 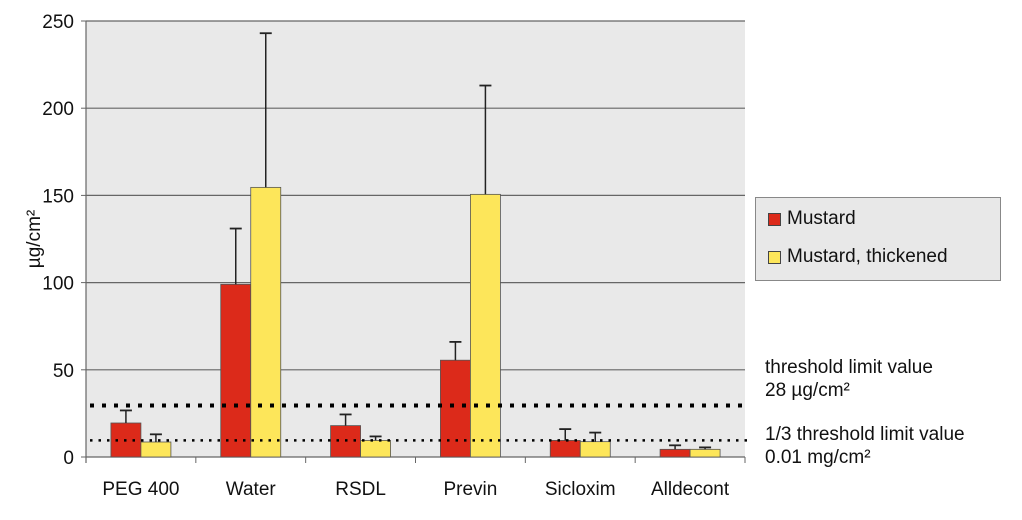 I want to click on legend: Mustard Mustard, thickened, so click(x=878, y=239).